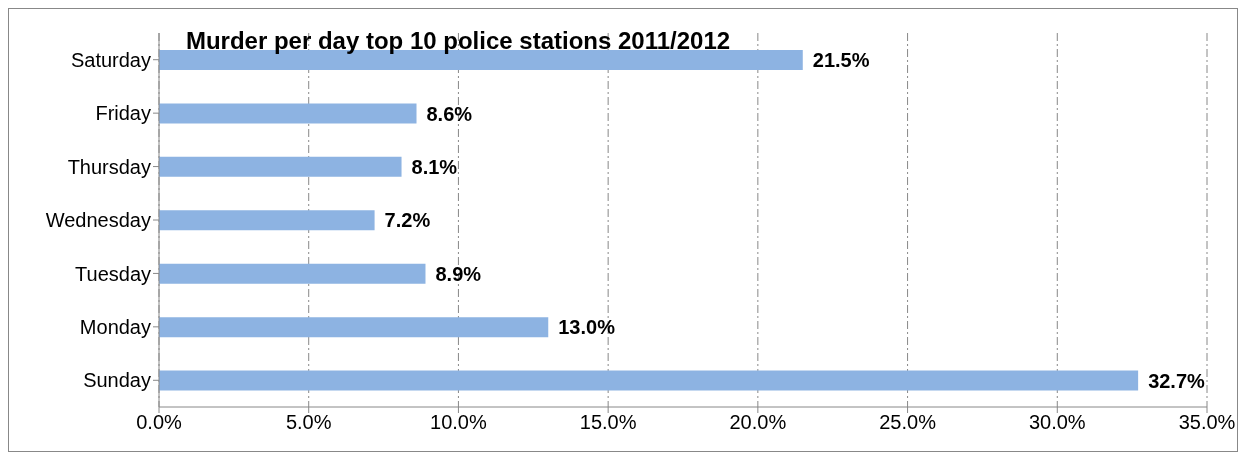 This screenshot has width=1246, height=460. What do you see at coordinates (608, 422) in the screenshot?
I see `x-tick-label: 15.0%` at bounding box center [608, 422].